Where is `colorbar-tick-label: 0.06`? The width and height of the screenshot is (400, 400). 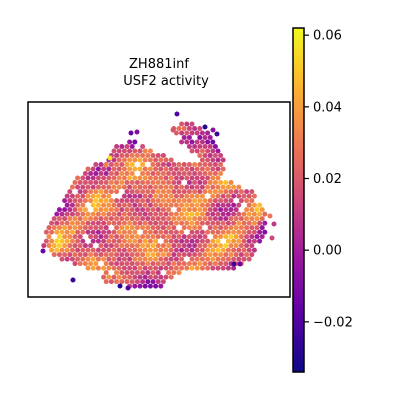 colorbar-tick-label: 0.06 is located at coordinates (327, 36).